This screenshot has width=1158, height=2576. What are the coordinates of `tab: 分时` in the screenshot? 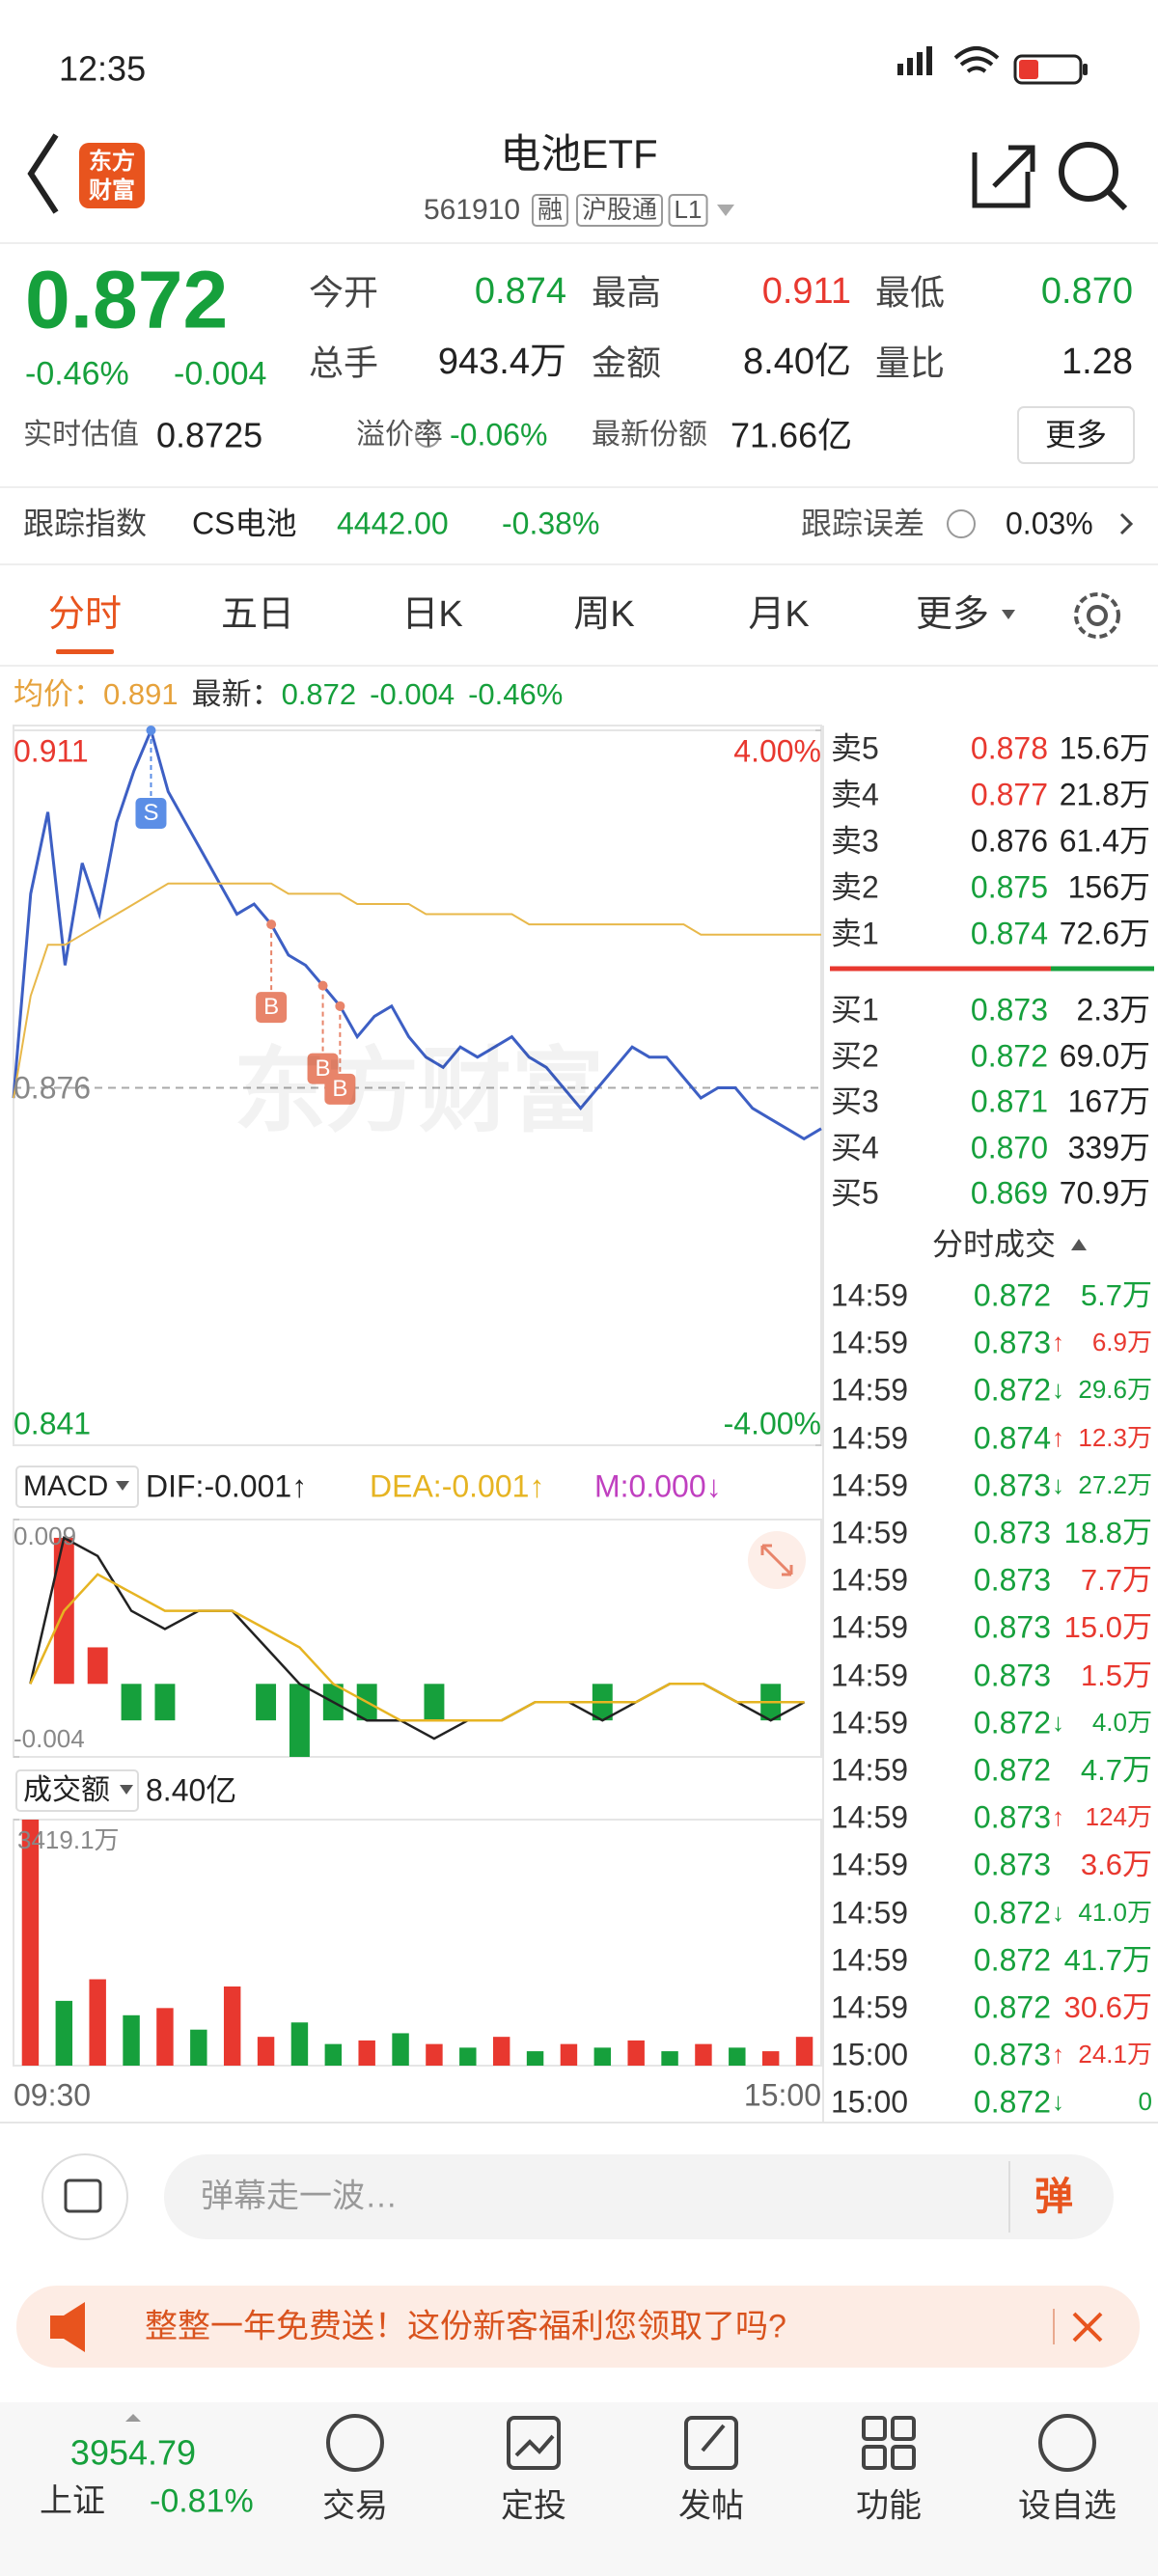 It's located at (85, 615).